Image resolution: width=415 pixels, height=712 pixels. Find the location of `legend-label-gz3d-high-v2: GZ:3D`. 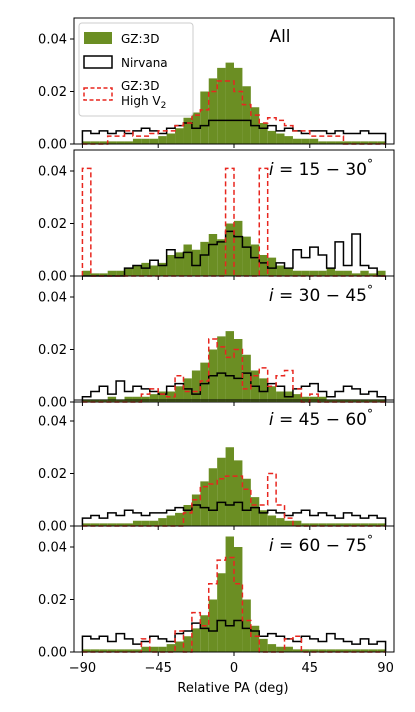

legend-label-gz3d-high-v2: GZ:3D is located at coordinates (140, 86).